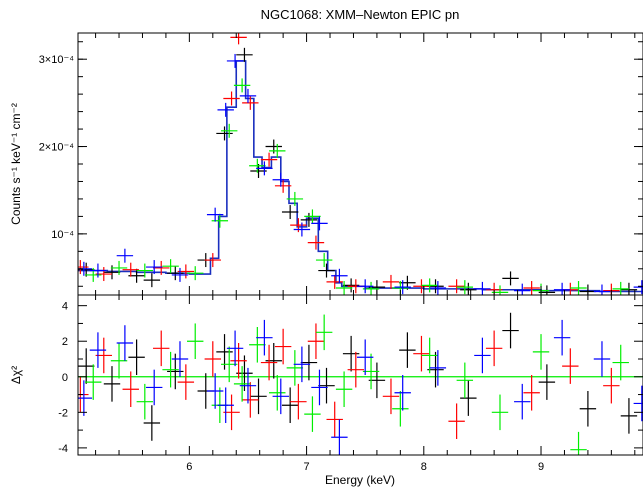  I want to click on chart-title: NGC1068: XMM–Newton EPIC pn, so click(360, 14).